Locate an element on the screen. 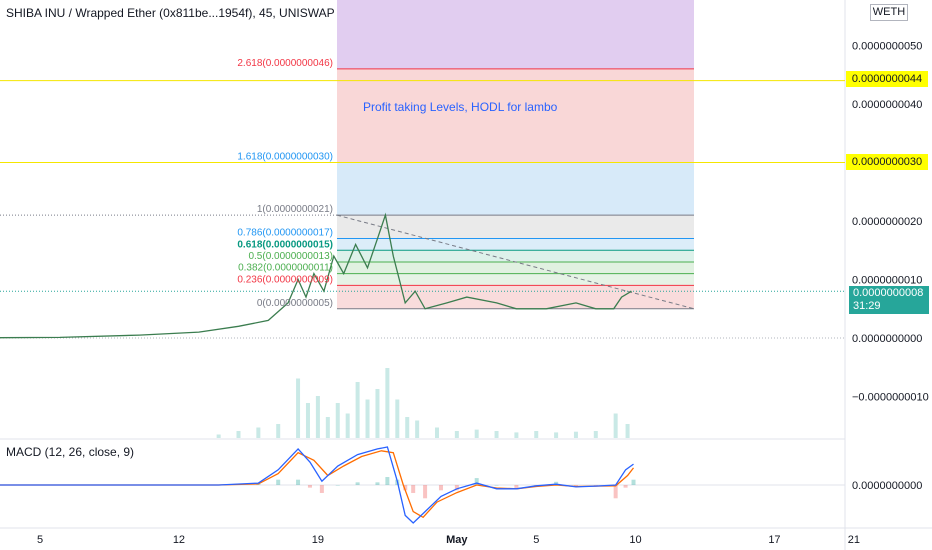 The image size is (932, 550). price-axis-panel is located at coordinates (888, 275).